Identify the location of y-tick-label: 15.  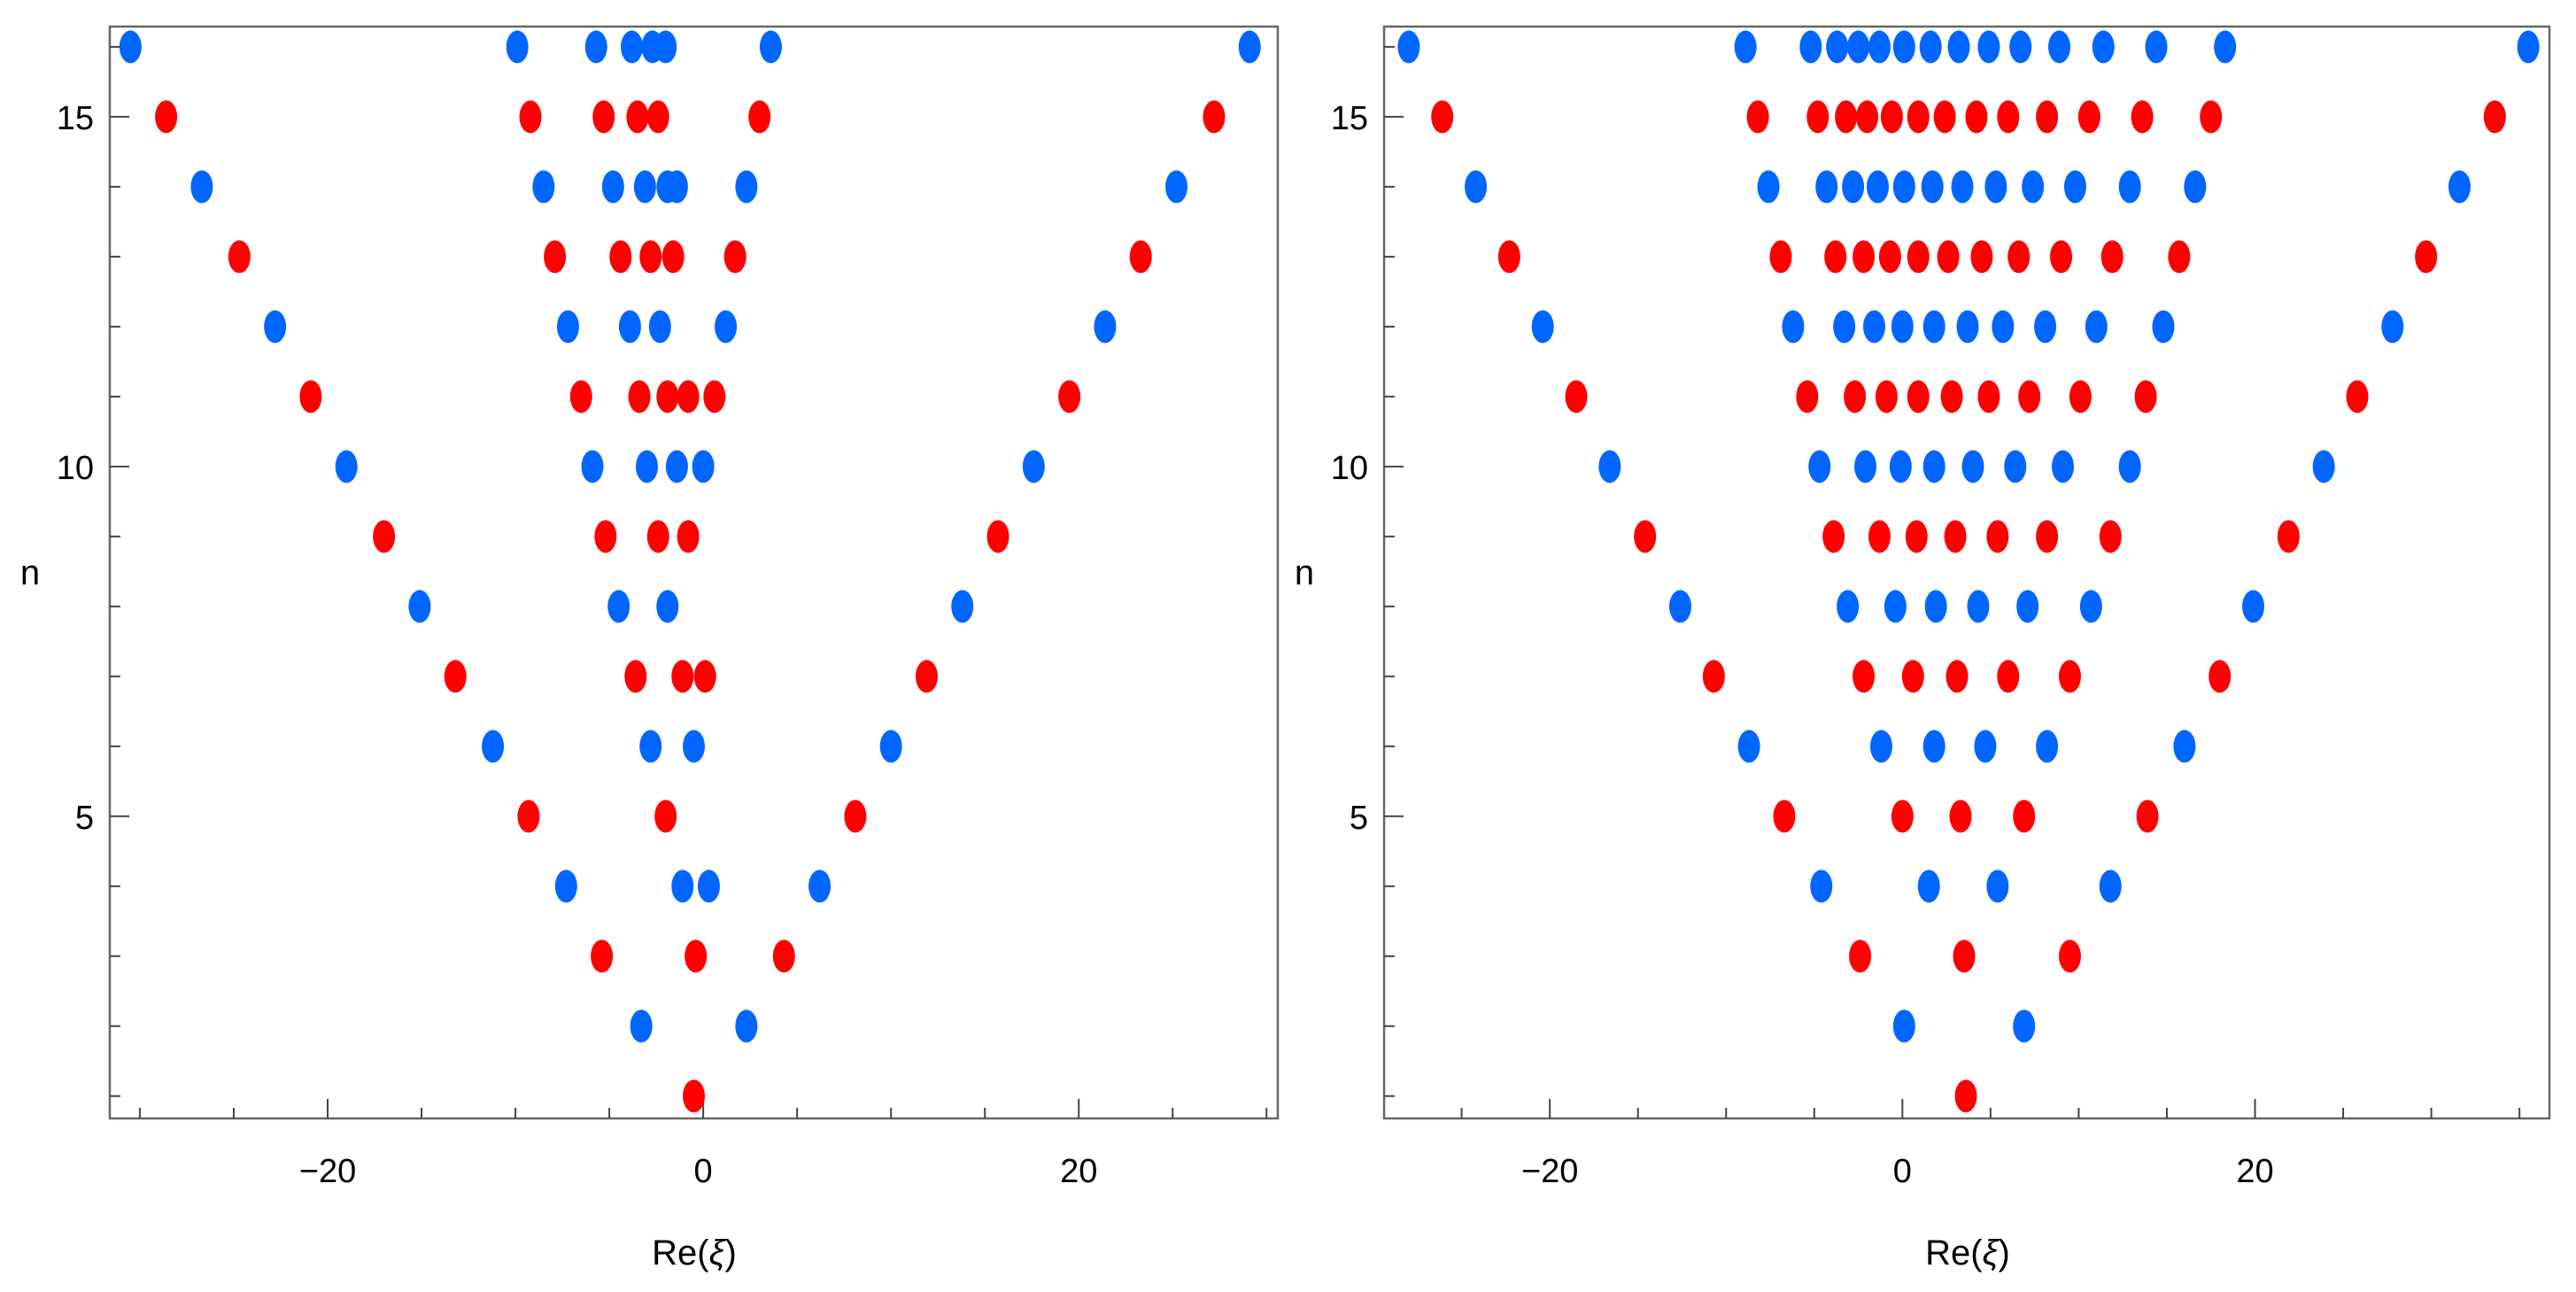
(1349, 118).